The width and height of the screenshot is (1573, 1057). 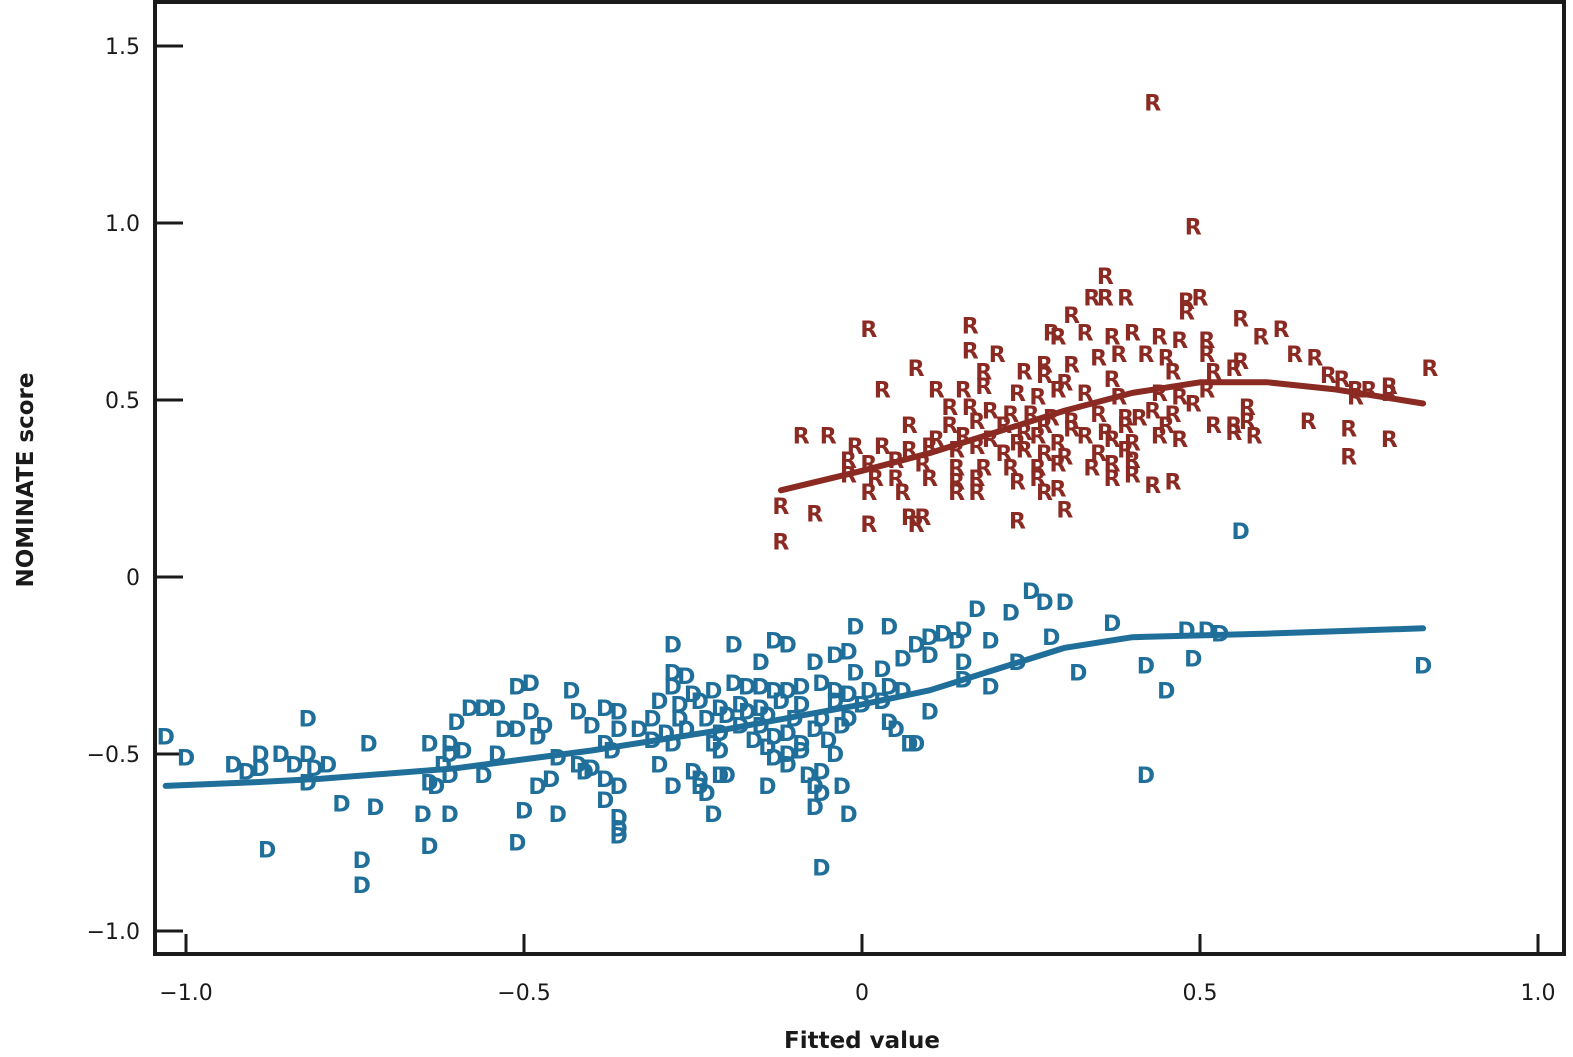 I want to click on x-tick-label: 1.0, so click(x=1538, y=993).